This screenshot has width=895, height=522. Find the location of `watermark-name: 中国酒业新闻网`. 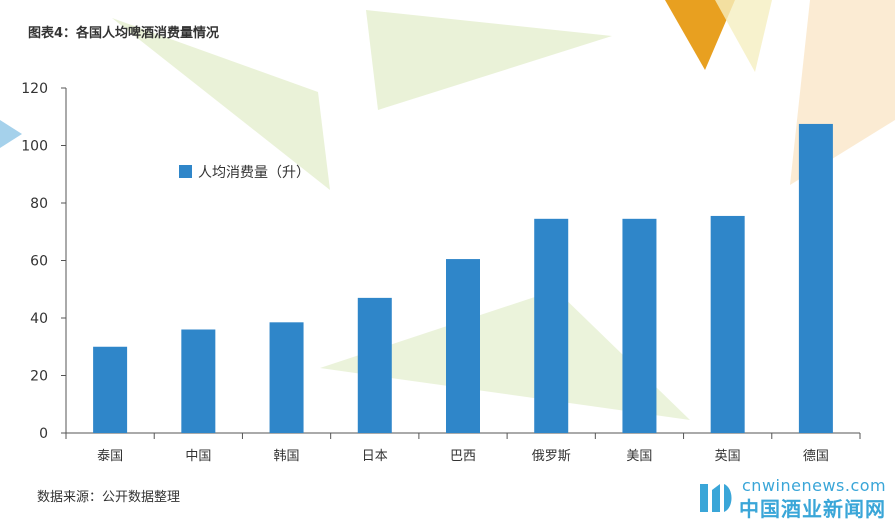

watermark-name: 中国酒业新闻网 is located at coordinates (812, 509).